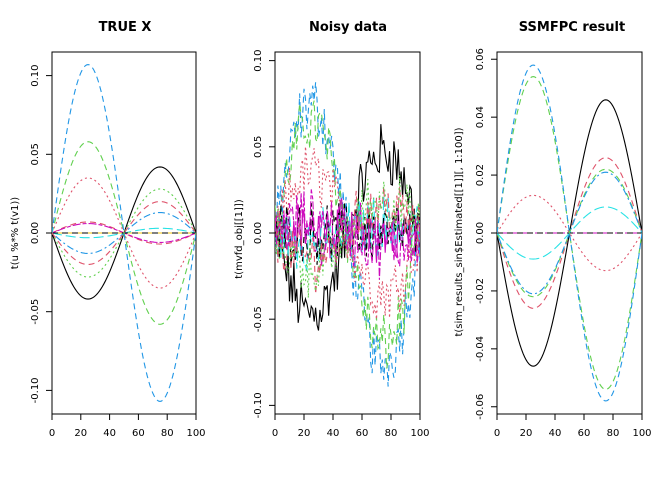  I want to click on y-tick-label: -0.04, so click(480, 349).